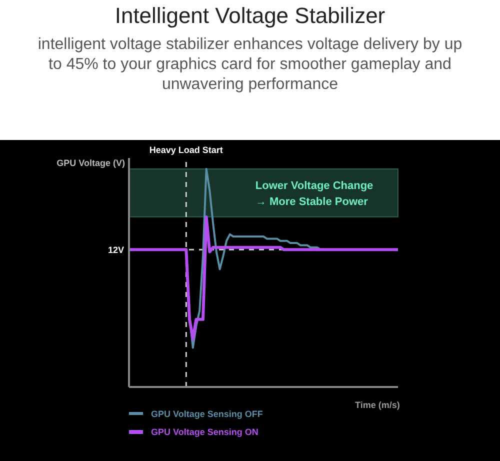 The width and height of the screenshot is (500, 461). I want to click on ref-line-label: 12V, so click(116, 249).